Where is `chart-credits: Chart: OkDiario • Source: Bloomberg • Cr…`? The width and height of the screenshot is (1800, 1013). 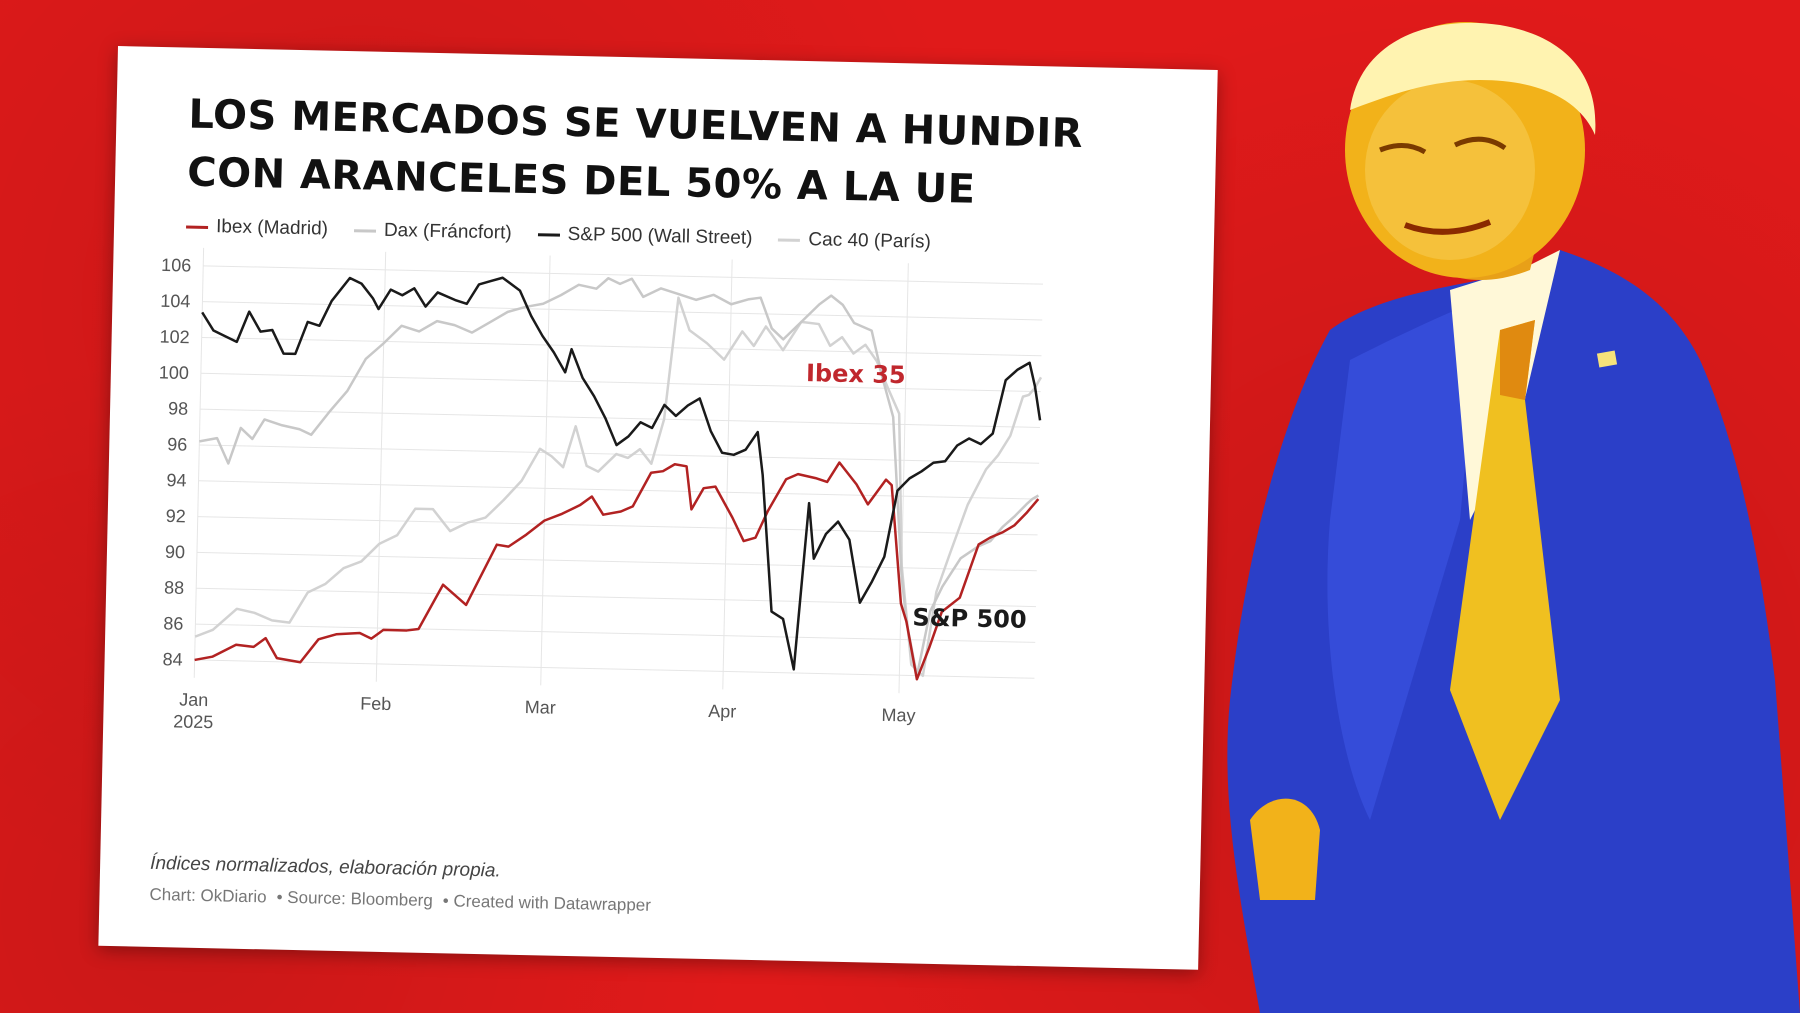 chart-credits: Chart: OkDiario • Source: Bloomberg • Cr… is located at coordinates (400, 900).